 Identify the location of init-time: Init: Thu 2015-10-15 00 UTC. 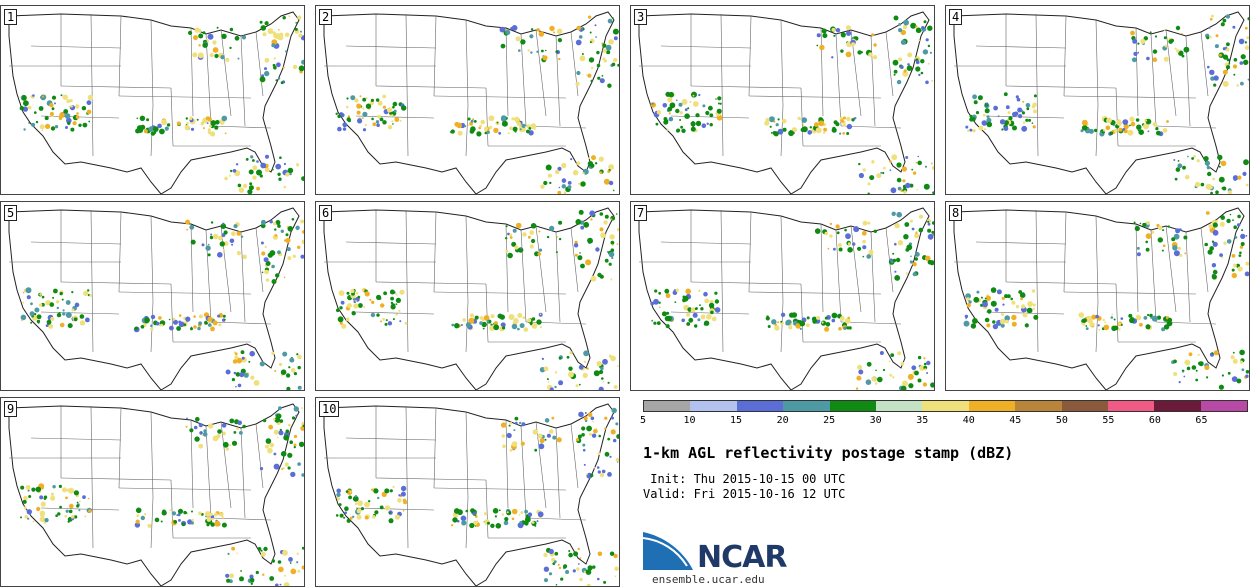
(744, 479).